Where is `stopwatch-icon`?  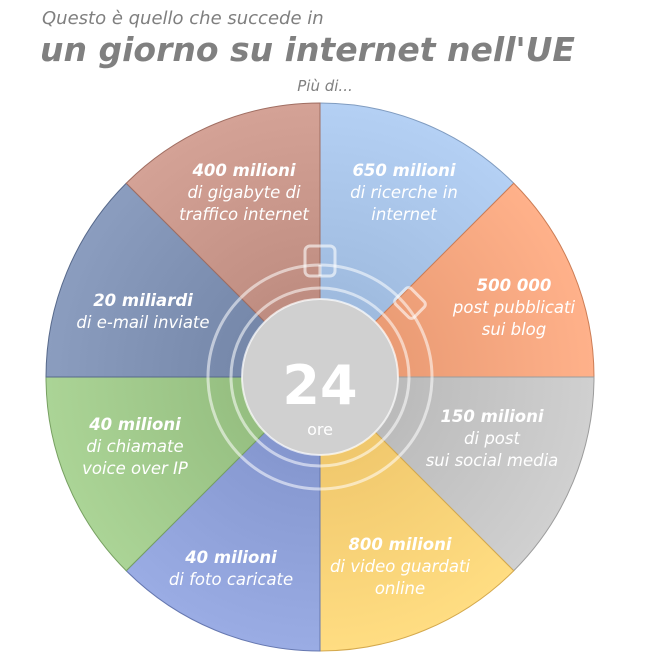
stopwatch-icon is located at coordinates (320, 367).